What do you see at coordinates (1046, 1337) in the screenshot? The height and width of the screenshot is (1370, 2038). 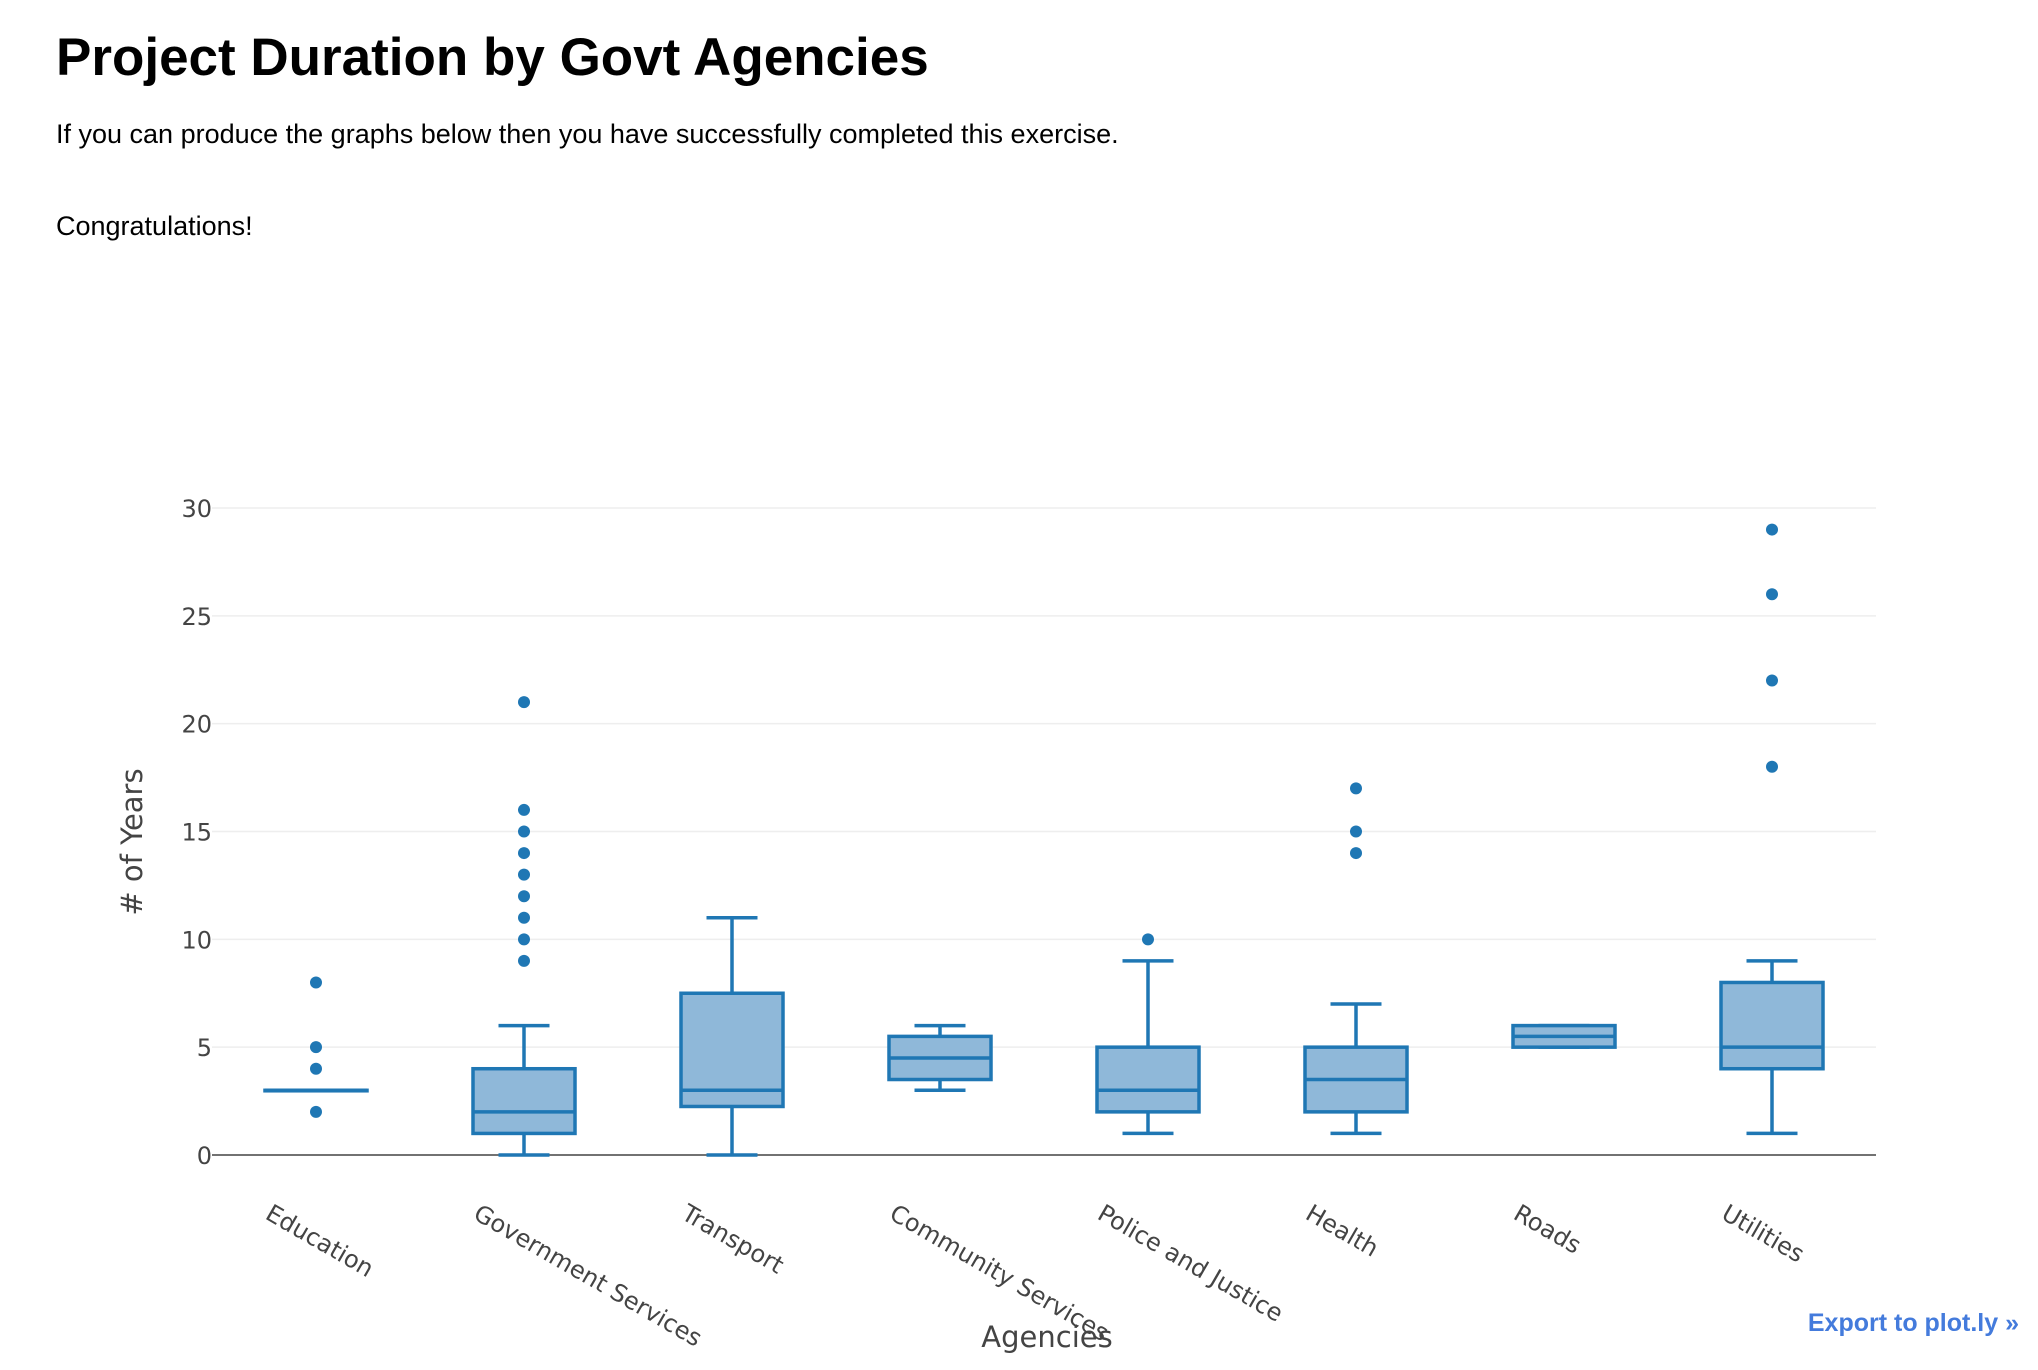 I see `x-axis-title: Agencies` at bounding box center [1046, 1337].